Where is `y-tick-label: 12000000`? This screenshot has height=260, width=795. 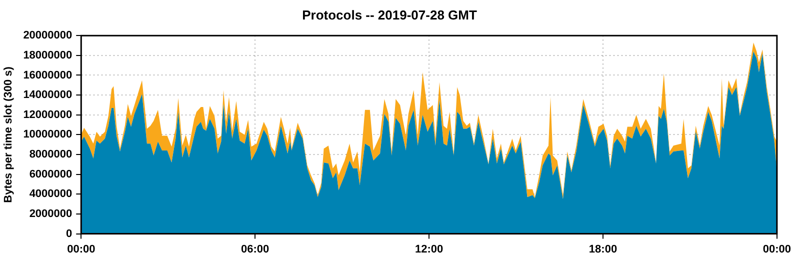
y-tick-label: 12000000 is located at coordinates (47, 114).